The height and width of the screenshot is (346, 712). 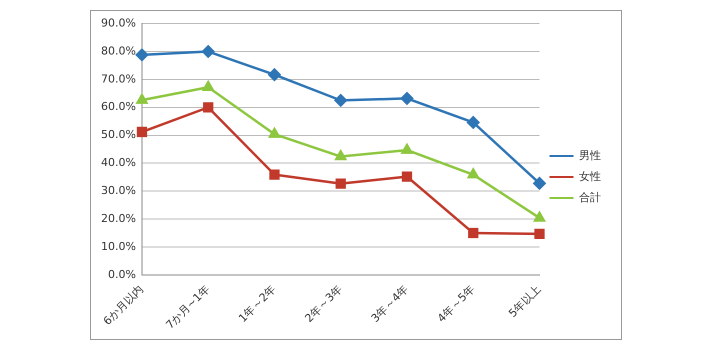 I want to click on x-tick-label: 5年以上, so click(x=525, y=301).